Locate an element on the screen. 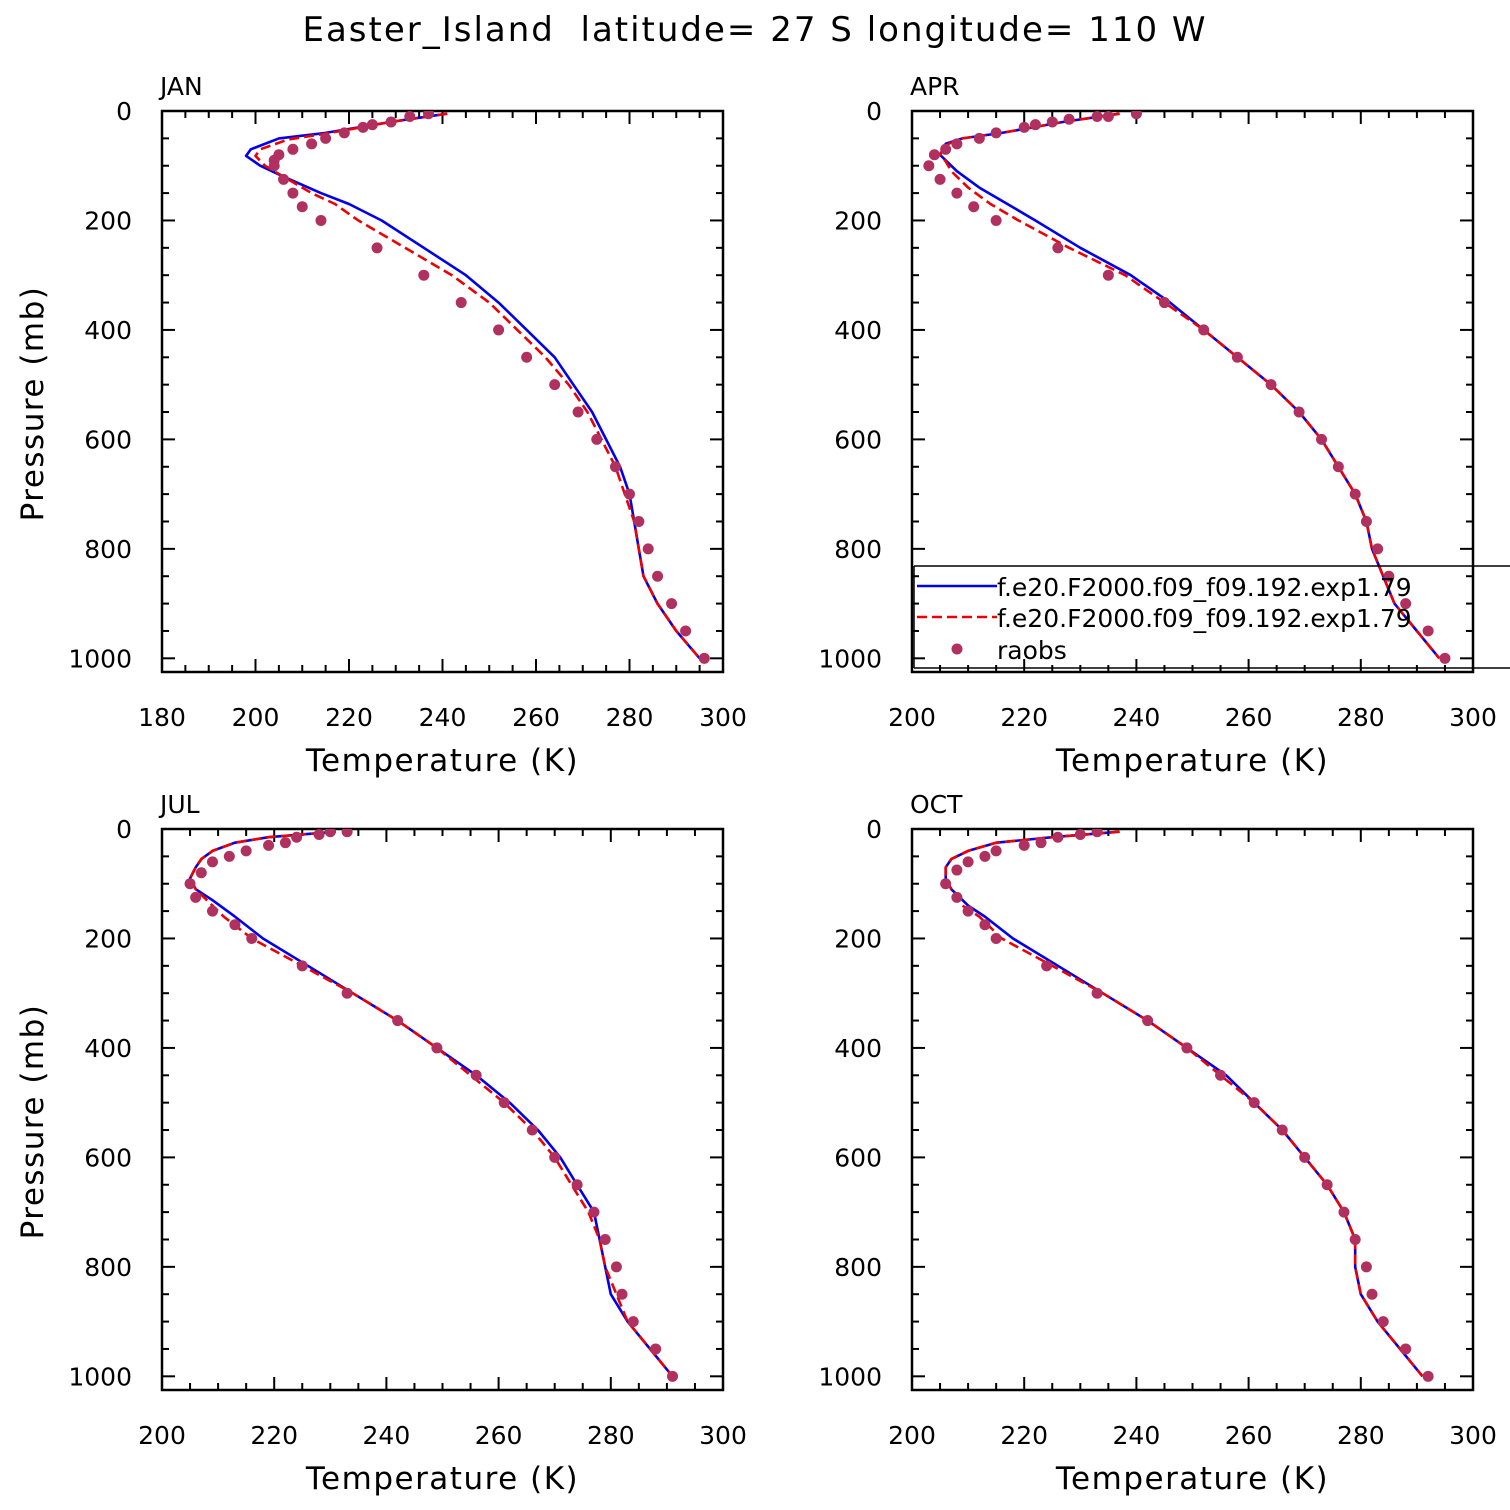 This screenshot has height=1510, width=1510. y-tick-label: 400 is located at coordinates (858, 330).